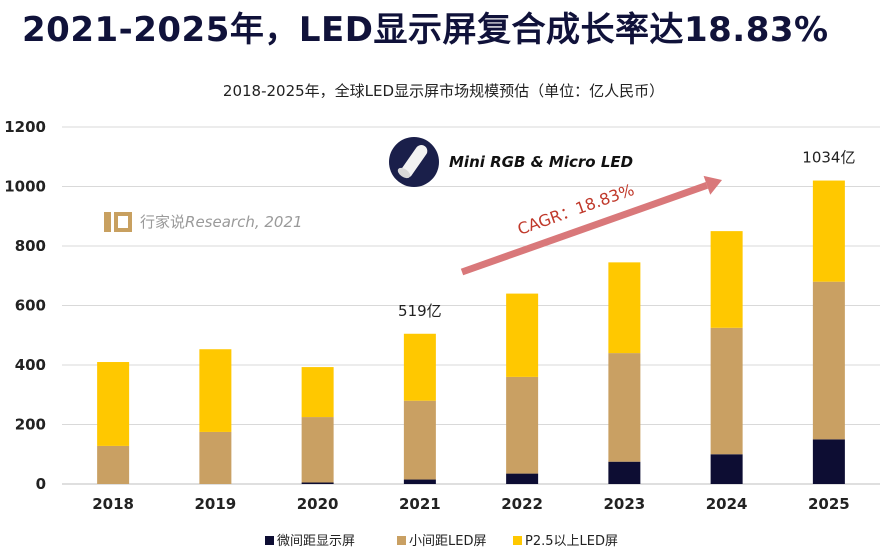 The height and width of the screenshot is (560, 887). Describe the element at coordinates (414, 162) in the screenshot. I see `rocket-icon` at that location.